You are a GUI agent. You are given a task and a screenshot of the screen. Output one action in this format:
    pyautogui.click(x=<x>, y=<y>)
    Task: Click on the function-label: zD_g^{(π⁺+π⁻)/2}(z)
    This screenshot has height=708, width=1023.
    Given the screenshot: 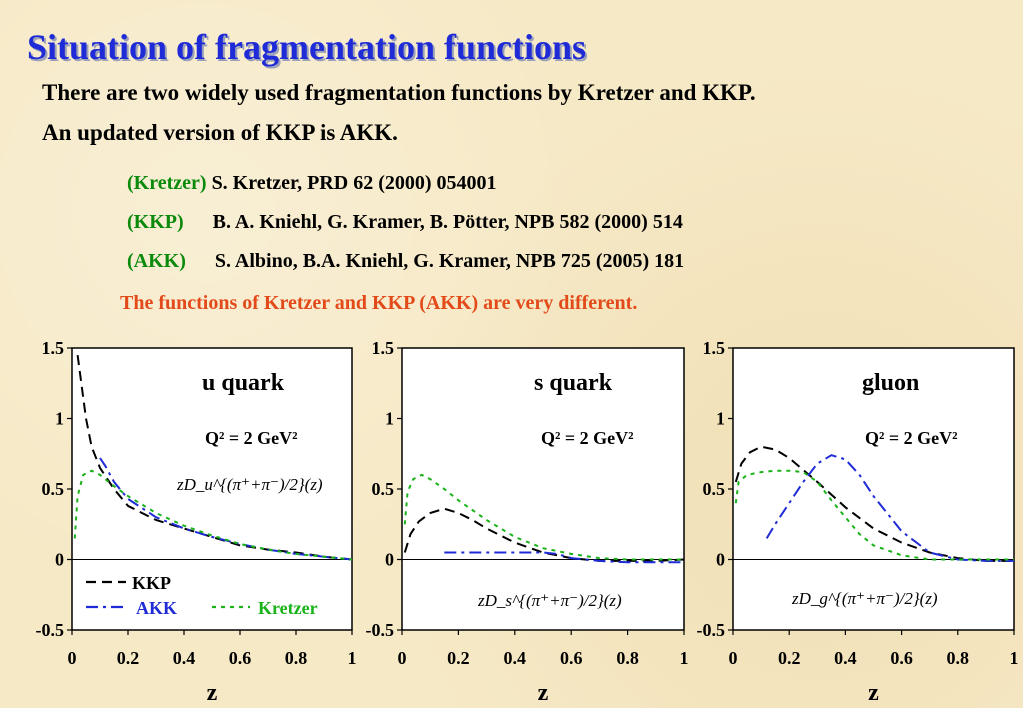 What is the action you would take?
    pyautogui.click(x=864, y=598)
    